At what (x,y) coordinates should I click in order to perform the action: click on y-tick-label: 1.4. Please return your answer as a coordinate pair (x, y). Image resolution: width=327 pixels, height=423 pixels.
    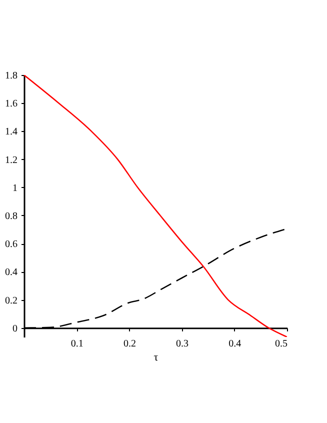
    Looking at the image, I should click on (11, 132).